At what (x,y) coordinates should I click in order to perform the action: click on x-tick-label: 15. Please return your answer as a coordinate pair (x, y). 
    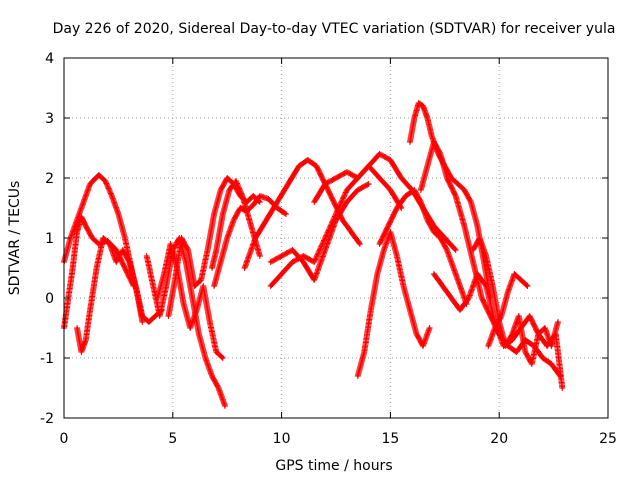
    Looking at the image, I should click on (390, 439).